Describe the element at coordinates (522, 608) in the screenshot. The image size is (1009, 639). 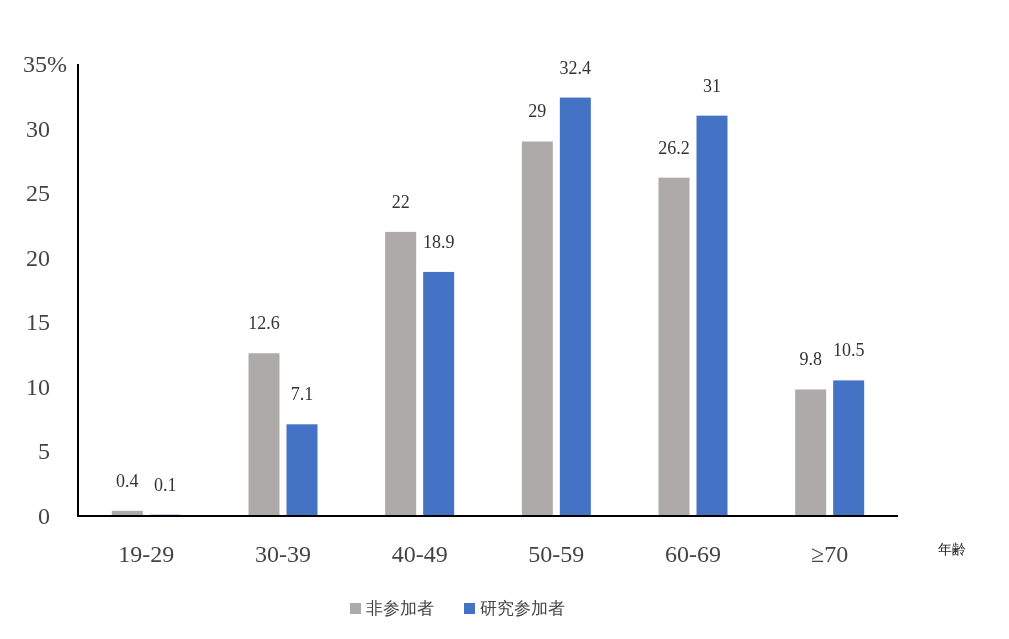
I see `legend-label: 研究参加者` at that location.